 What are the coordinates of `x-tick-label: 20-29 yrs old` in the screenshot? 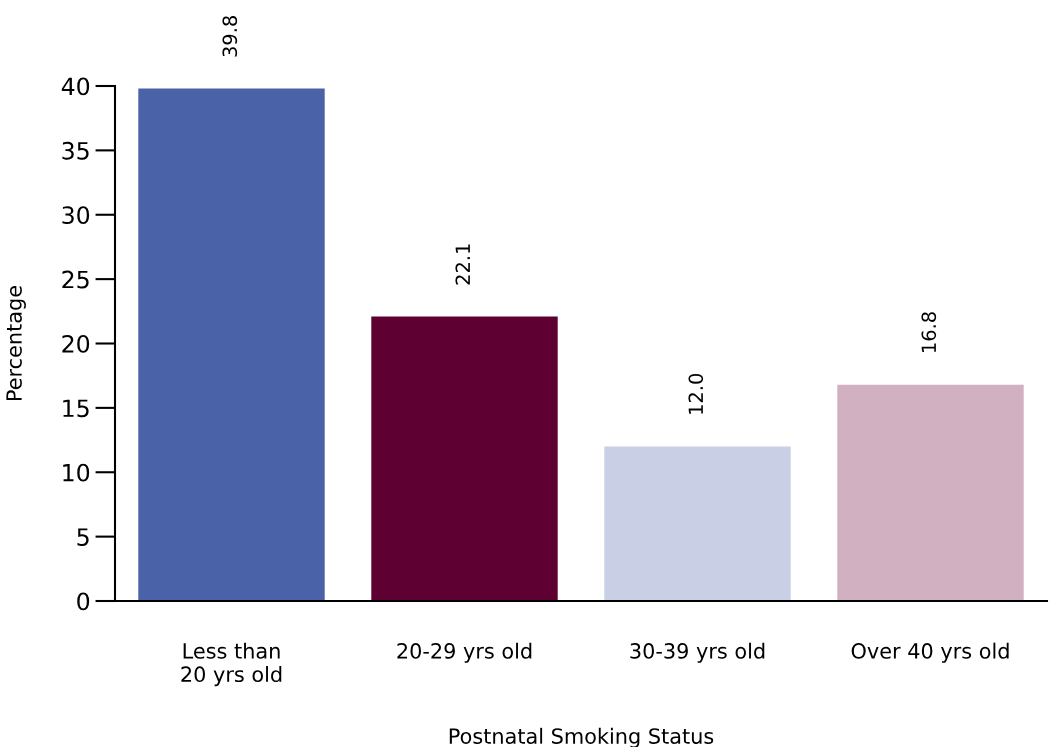 It's located at (464, 652).